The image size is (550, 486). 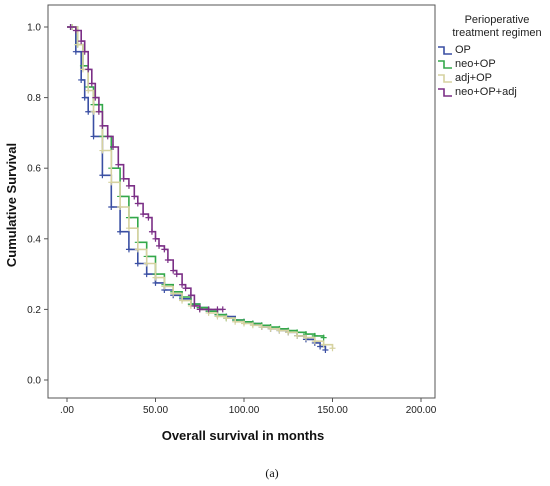 What do you see at coordinates (155, 410) in the screenshot?
I see `x-tick-label: 50.00` at bounding box center [155, 410].